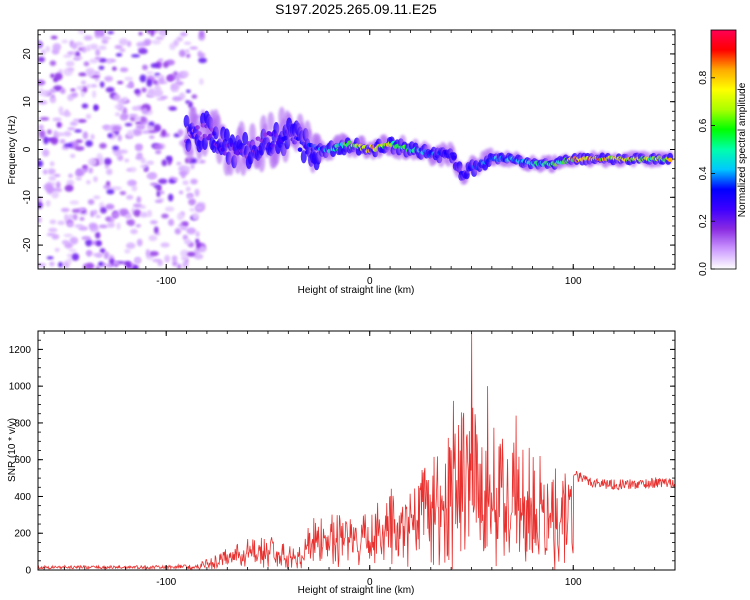 Image resolution: width=750 pixels, height=600 pixels. I want to click on snr-x-axis-label: Height of straight line (km), so click(356, 590).